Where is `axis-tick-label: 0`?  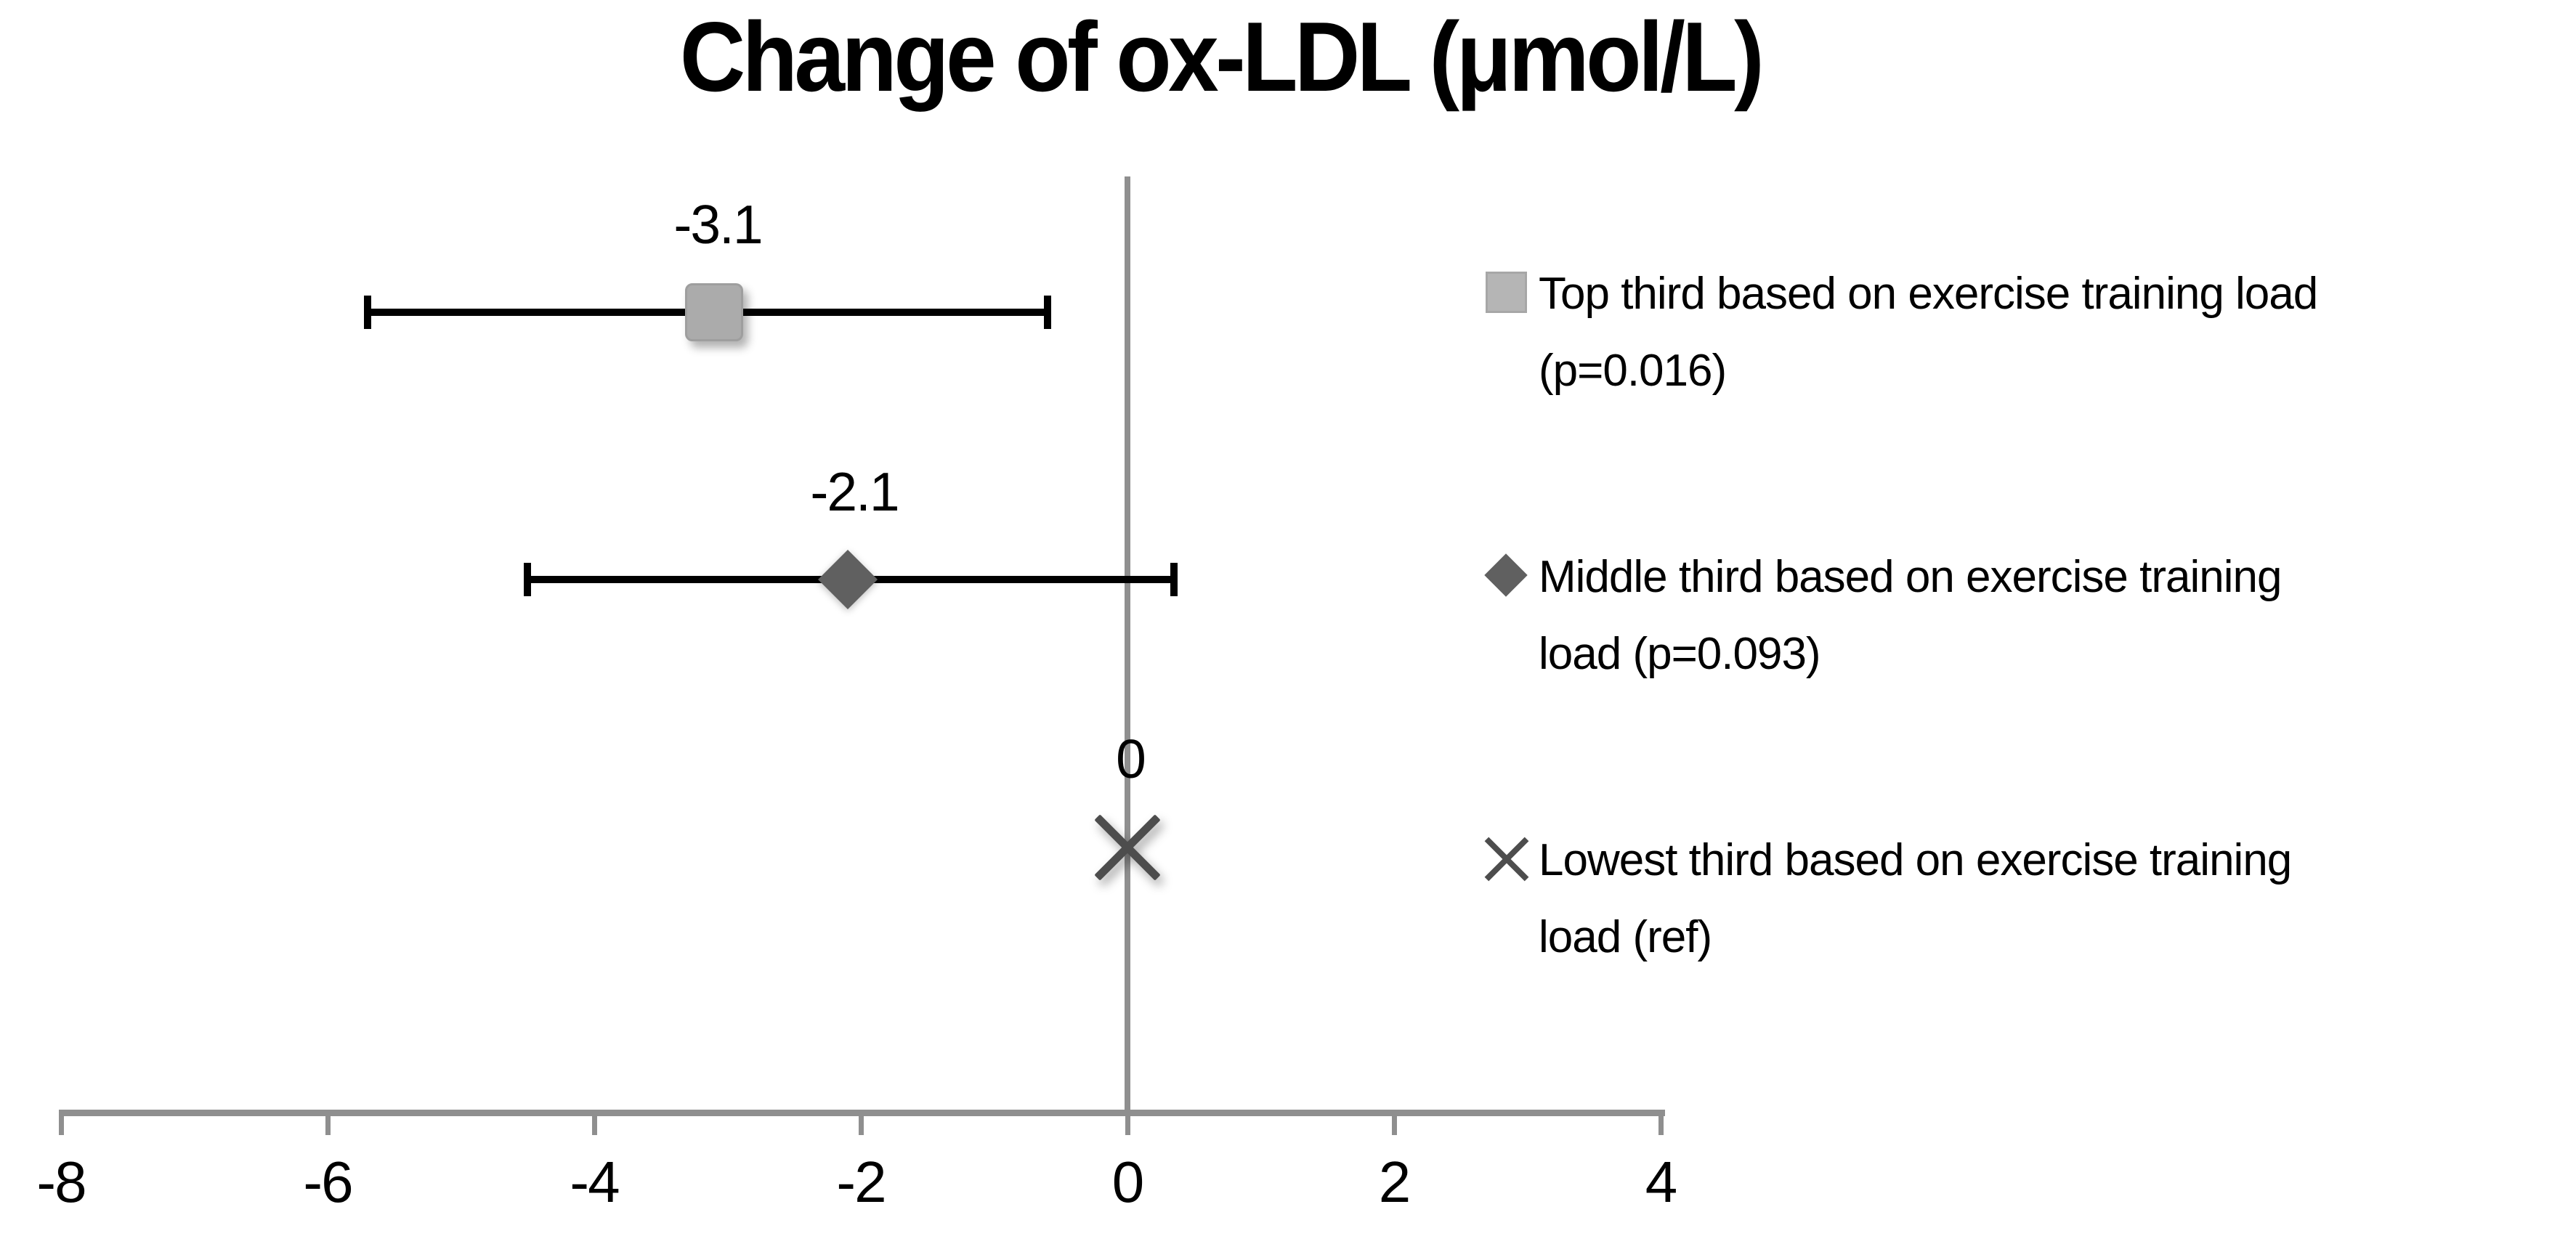
axis-tick-label: 0 is located at coordinates (1127, 1182).